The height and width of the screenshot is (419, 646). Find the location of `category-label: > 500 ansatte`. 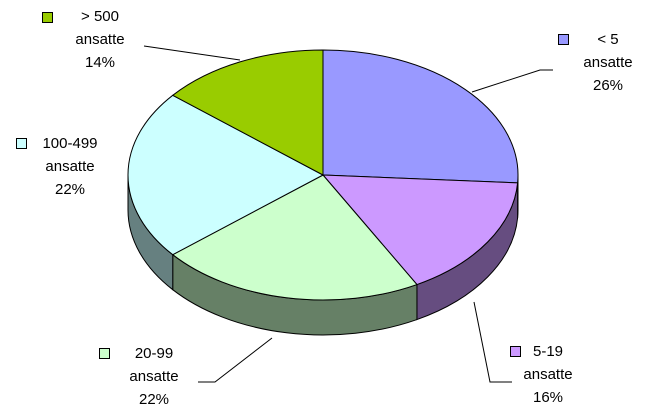

category-label: > 500 ansatte is located at coordinates (100, 28).